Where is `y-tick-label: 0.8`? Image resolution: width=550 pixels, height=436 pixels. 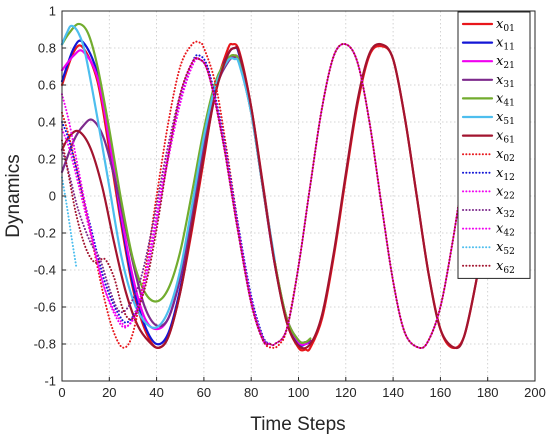
y-tick-label: 0.8 is located at coordinates (47, 48).